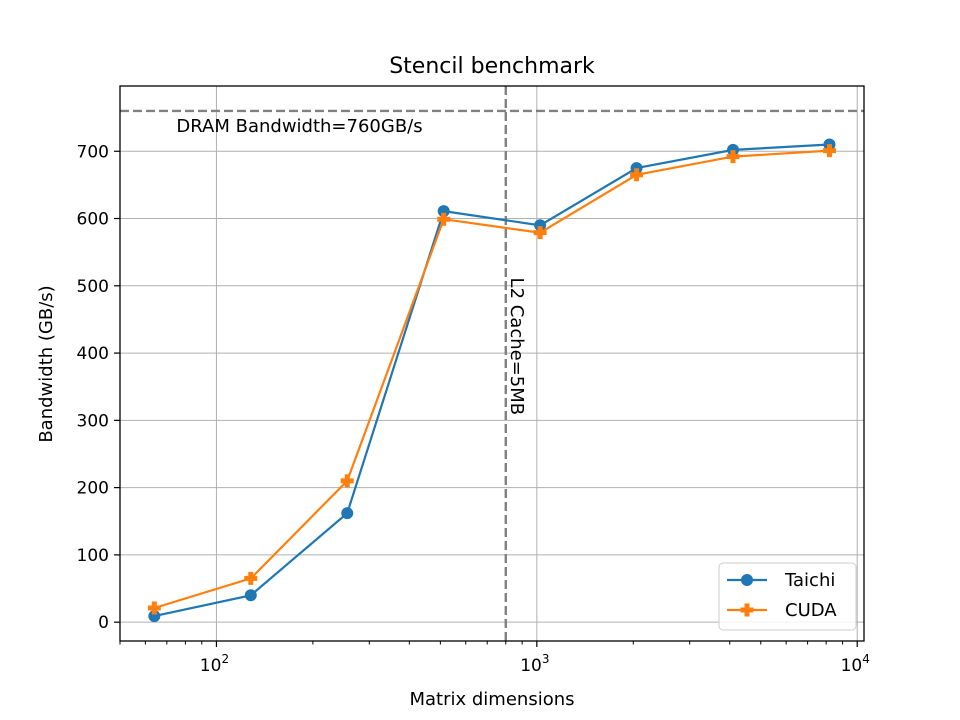 This screenshot has height=720, width=960. Describe the element at coordinates (93, 354) in the screenshot. I see `y-tick-label: 400` at that location.